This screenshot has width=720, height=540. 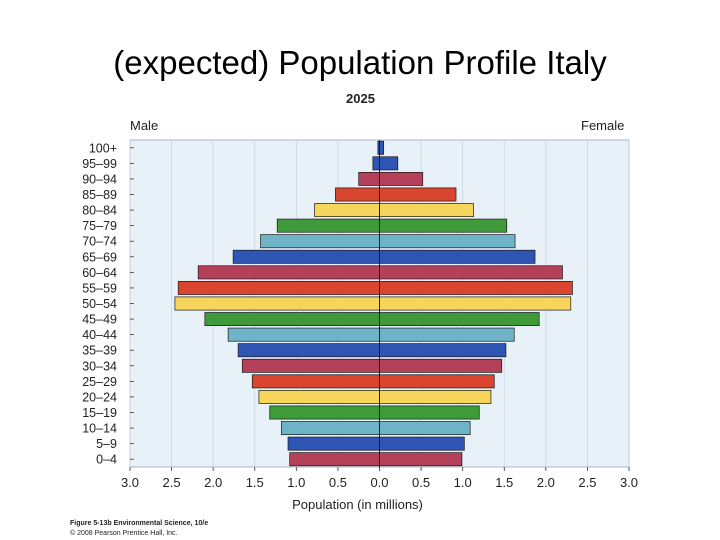 I want to click on y-tick-label: 100+, so click(x=103, y=148).